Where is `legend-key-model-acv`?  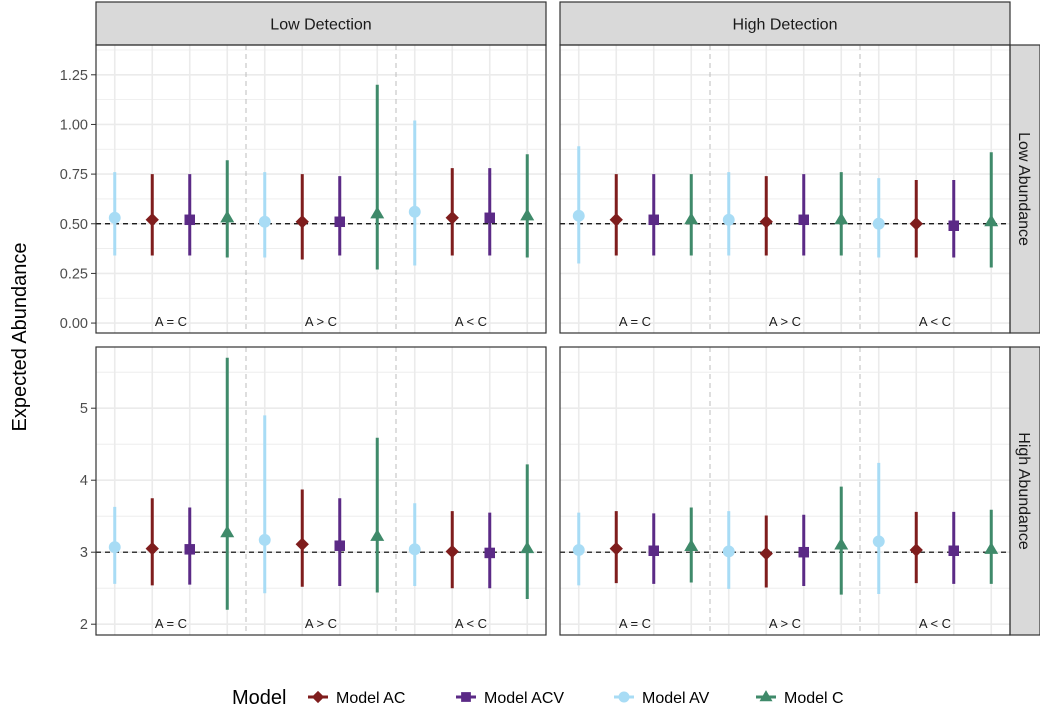 legend-key-model-acv is located at coordinates (466, 697).